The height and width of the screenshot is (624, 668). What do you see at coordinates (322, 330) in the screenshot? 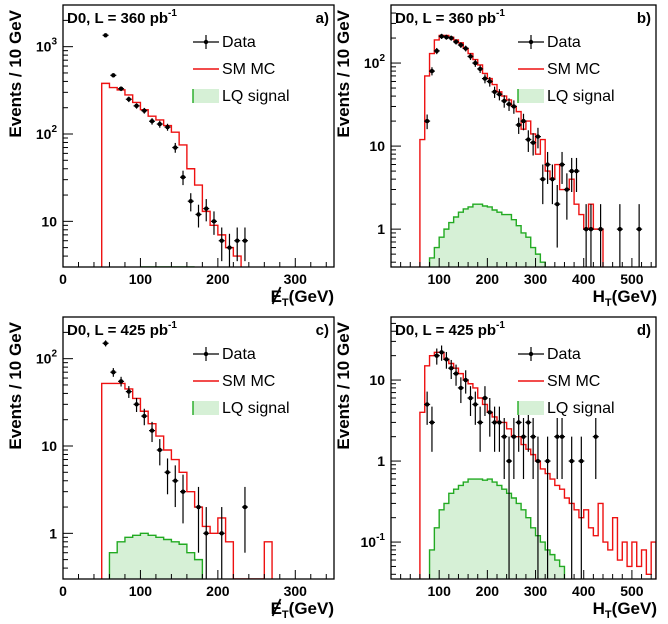
I see `panel-label: c)` at bounding box center [322, 330].